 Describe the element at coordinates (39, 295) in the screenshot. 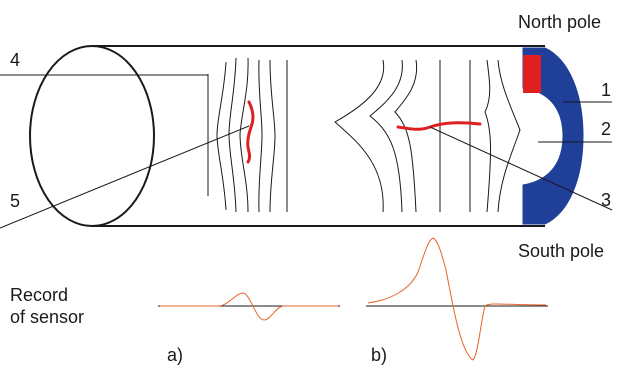

I see `record-label-line1: Record` at that location.